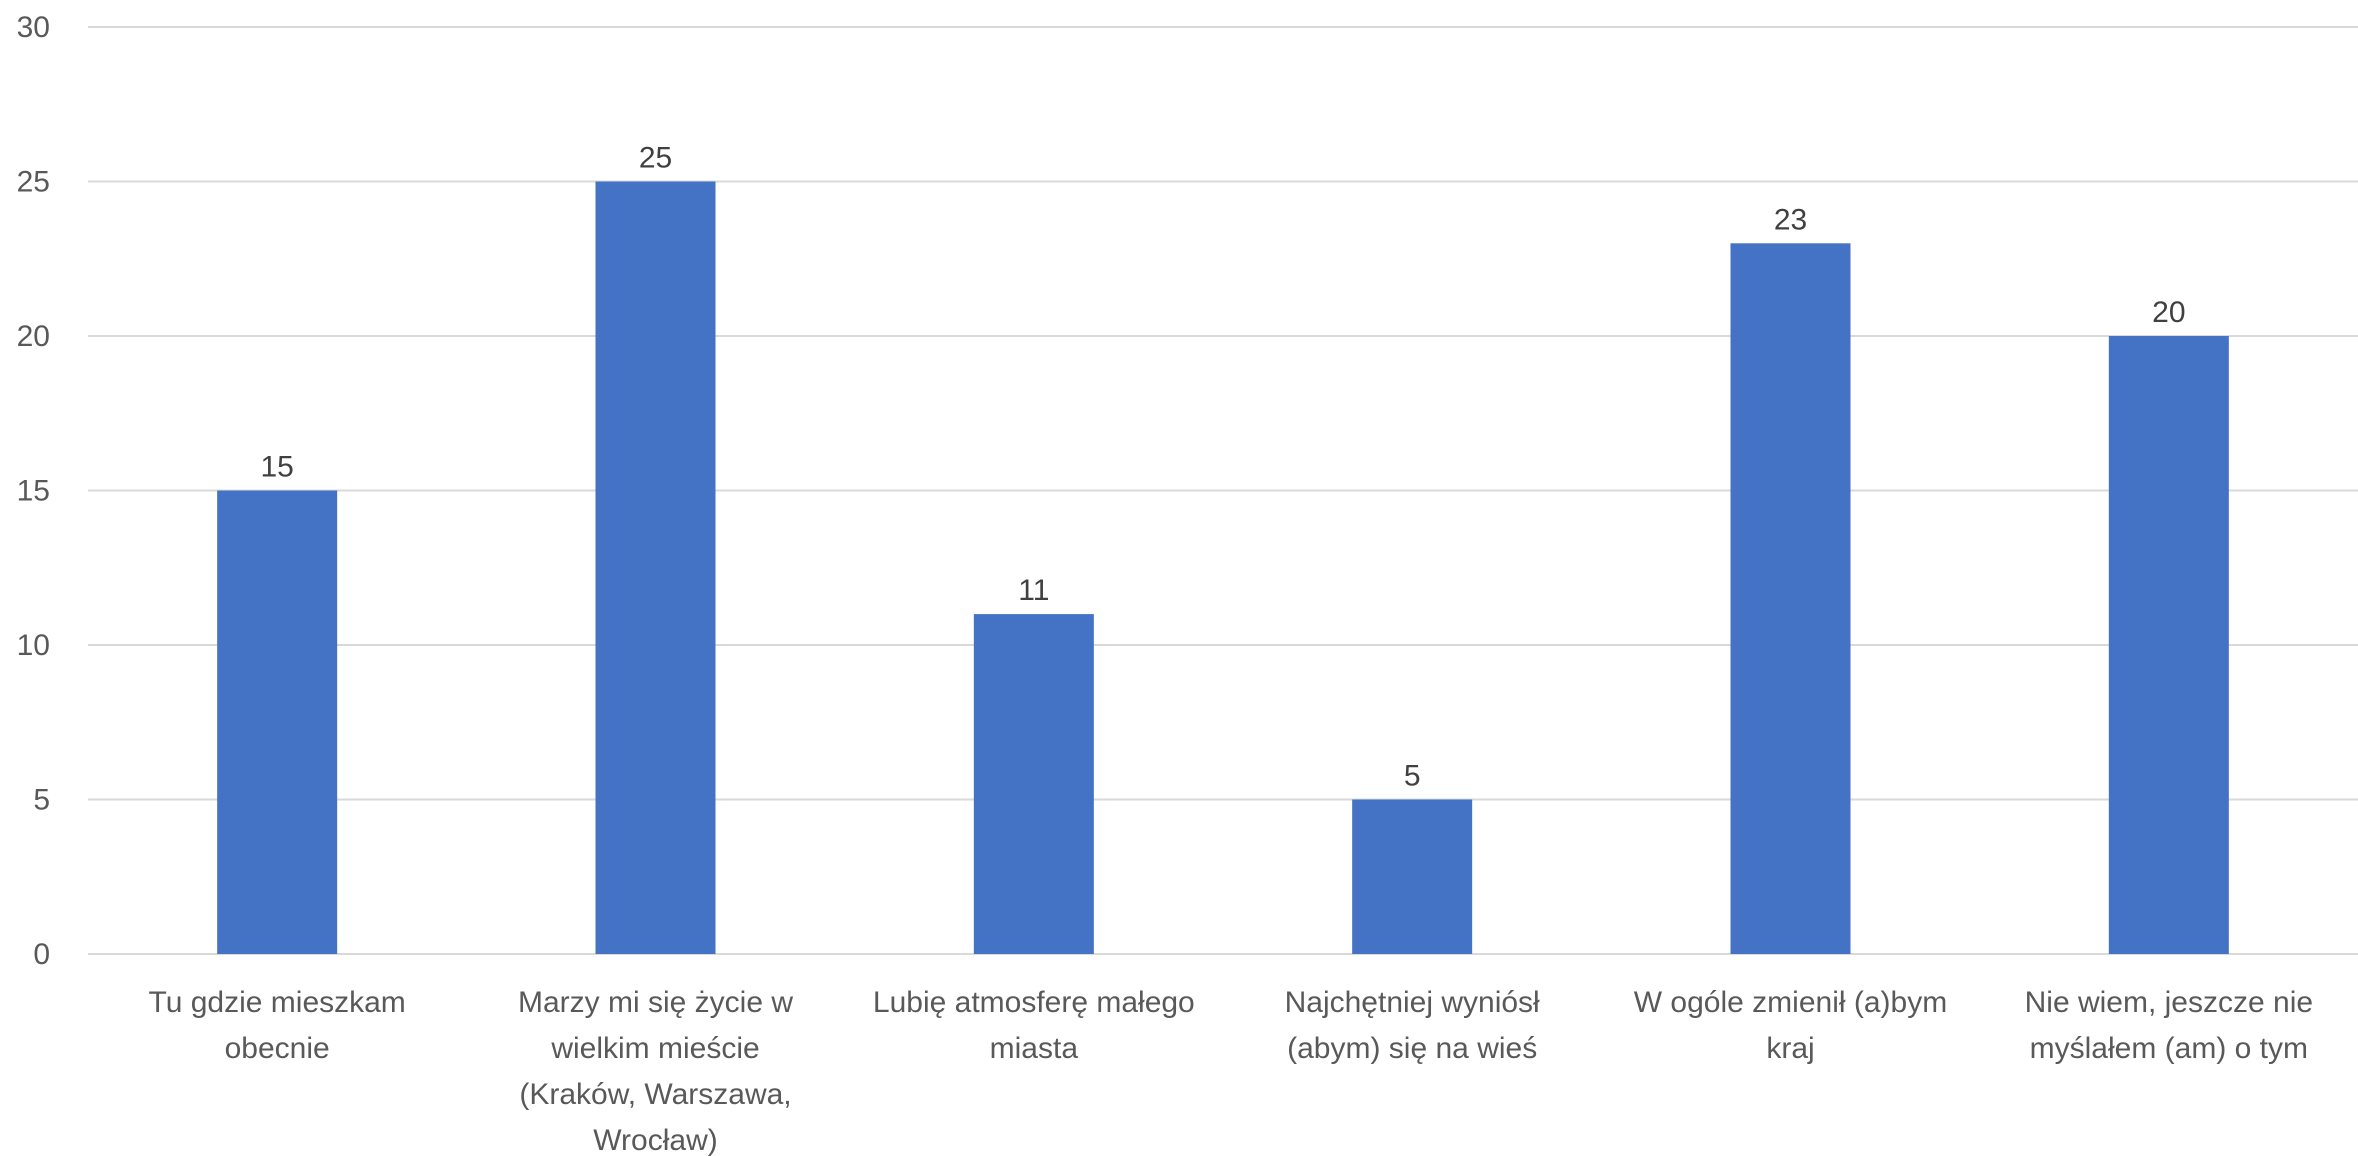  Describe the element at coordinates (655, 1094) in the screenshot. I see `category-label-line: (Kraków, Warszawa,` at that location.